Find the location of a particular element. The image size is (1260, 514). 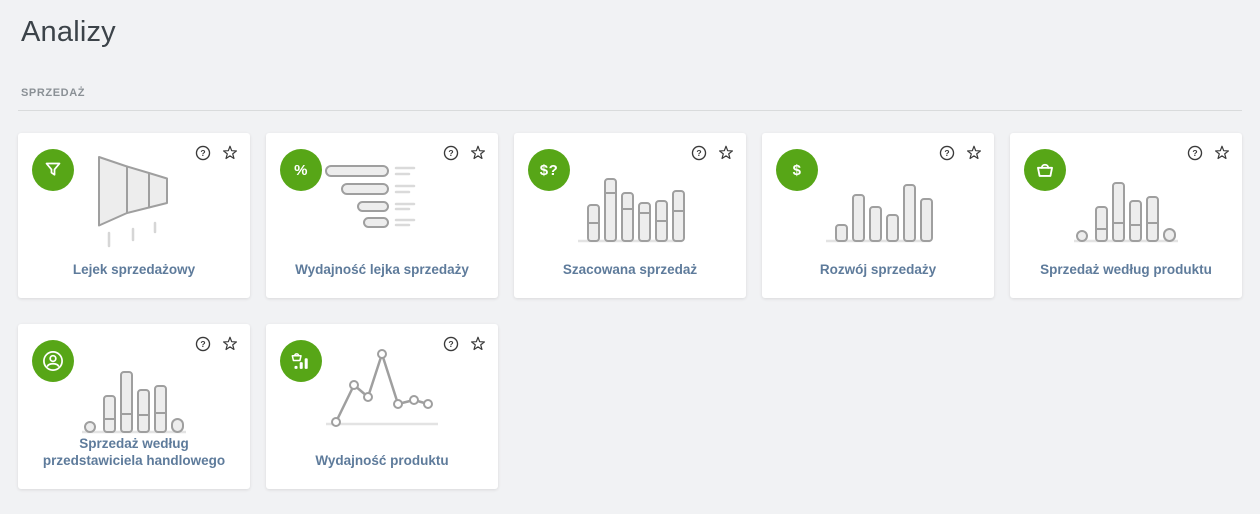

funnel-icon is located at coordinates (53, 170).